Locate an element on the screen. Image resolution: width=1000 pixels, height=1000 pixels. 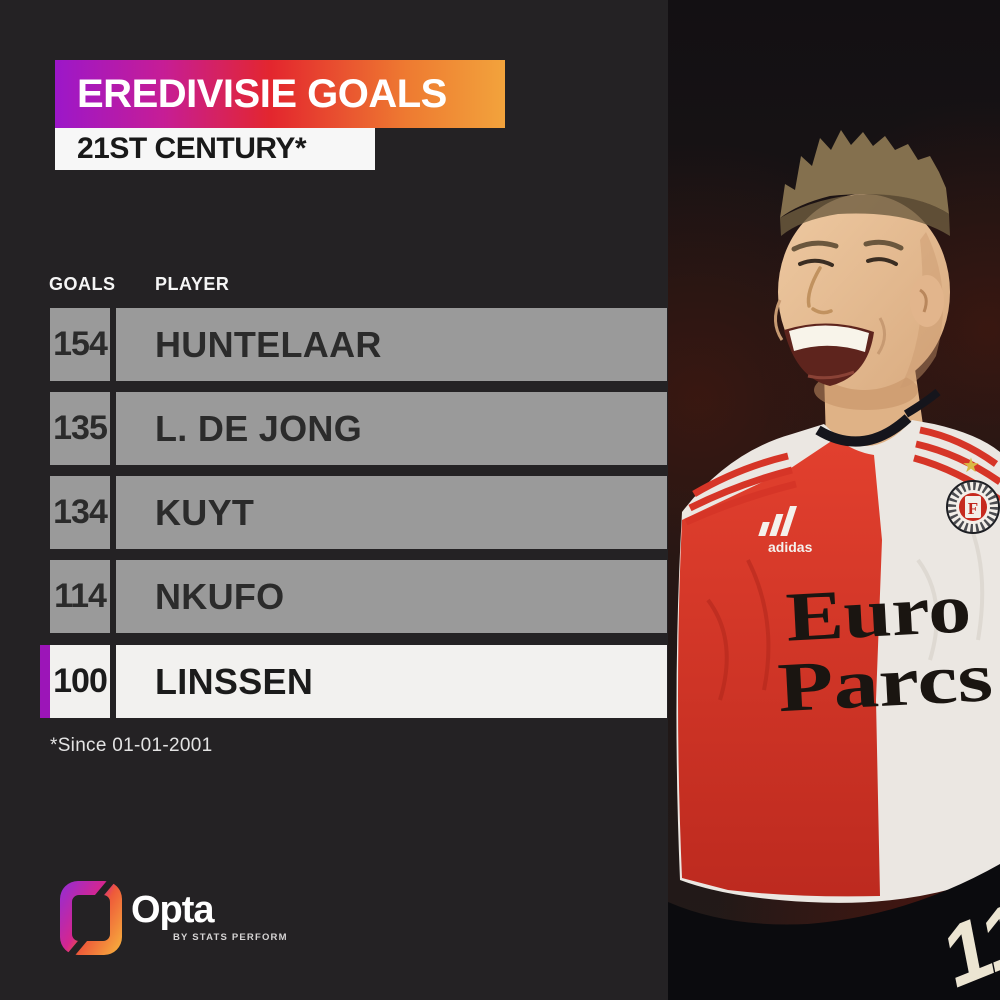
player-eye-right is located at coordinates (882, 261).